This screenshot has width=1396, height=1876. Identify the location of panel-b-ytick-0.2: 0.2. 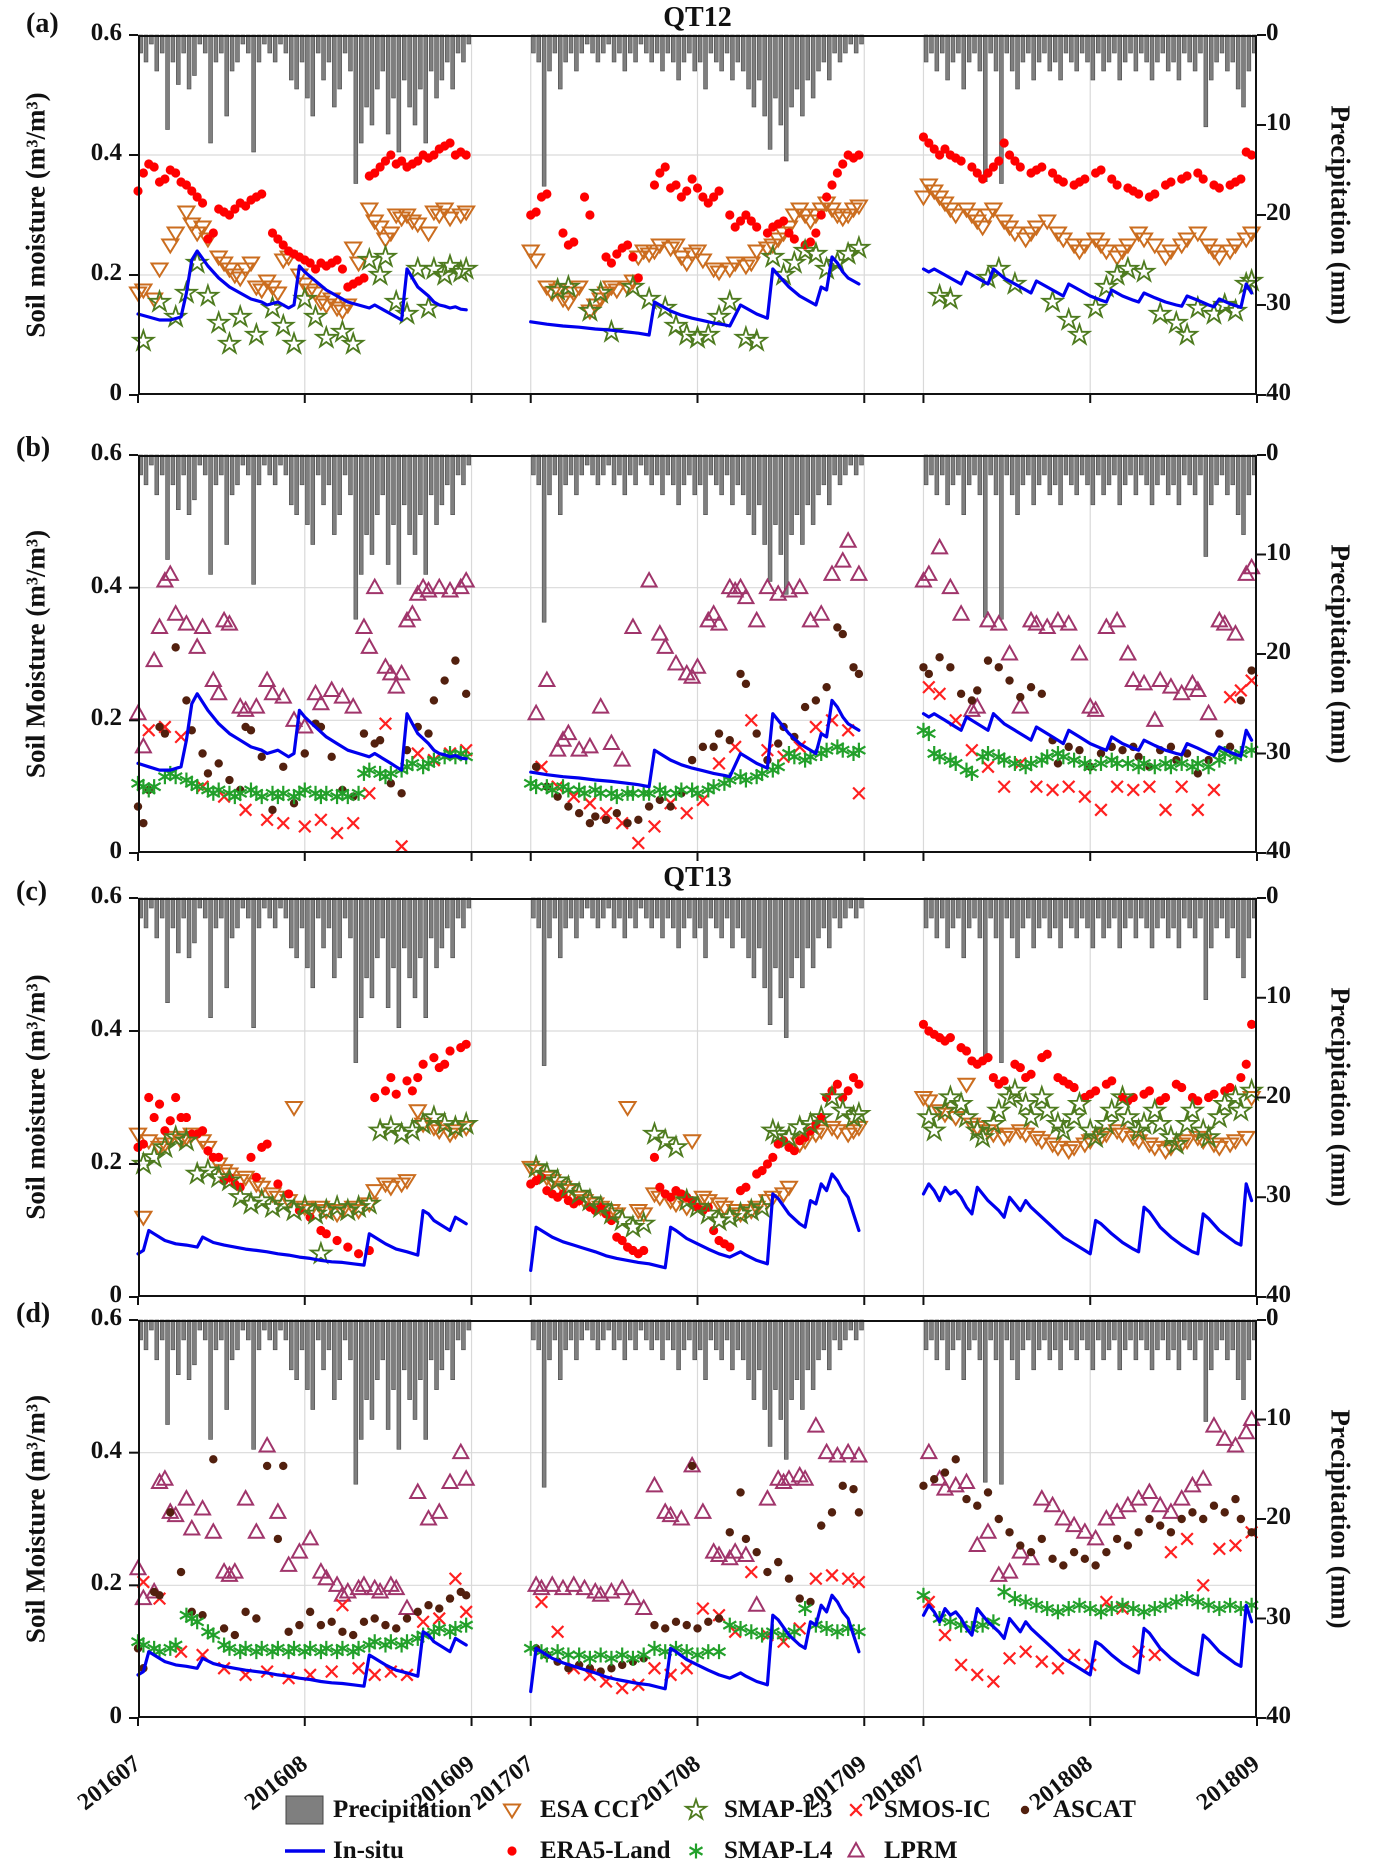
(106, 717).